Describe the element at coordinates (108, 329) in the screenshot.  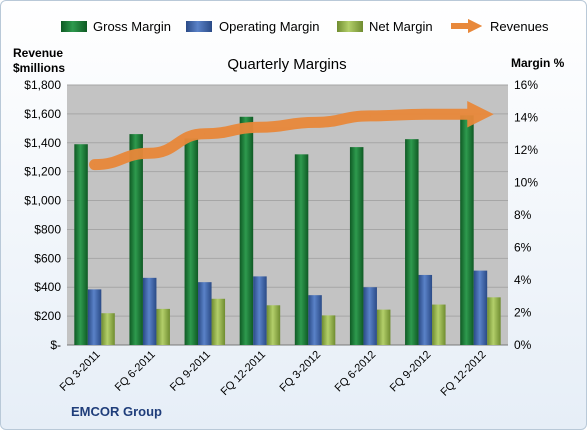
I see `bar-net-margin-fq-3-2011` at that location.